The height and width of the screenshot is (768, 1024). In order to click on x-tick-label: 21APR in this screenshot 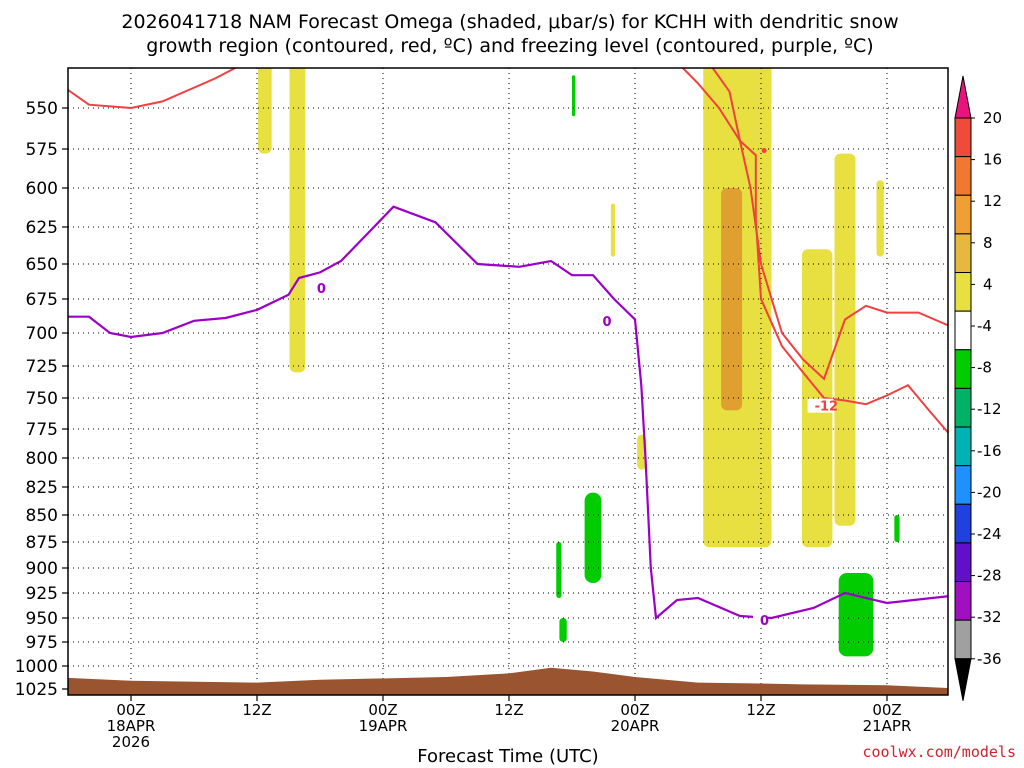, I will do `click(887, 726)`.